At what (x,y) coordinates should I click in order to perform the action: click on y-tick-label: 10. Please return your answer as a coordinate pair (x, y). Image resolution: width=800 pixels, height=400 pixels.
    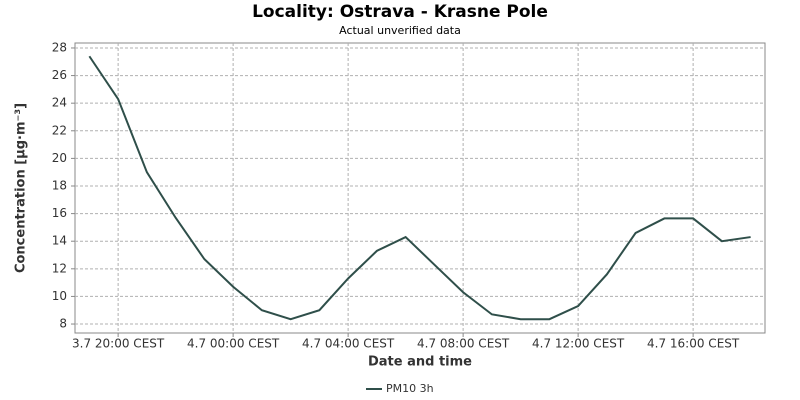
    Looking at the image, I should click on (59, 296).